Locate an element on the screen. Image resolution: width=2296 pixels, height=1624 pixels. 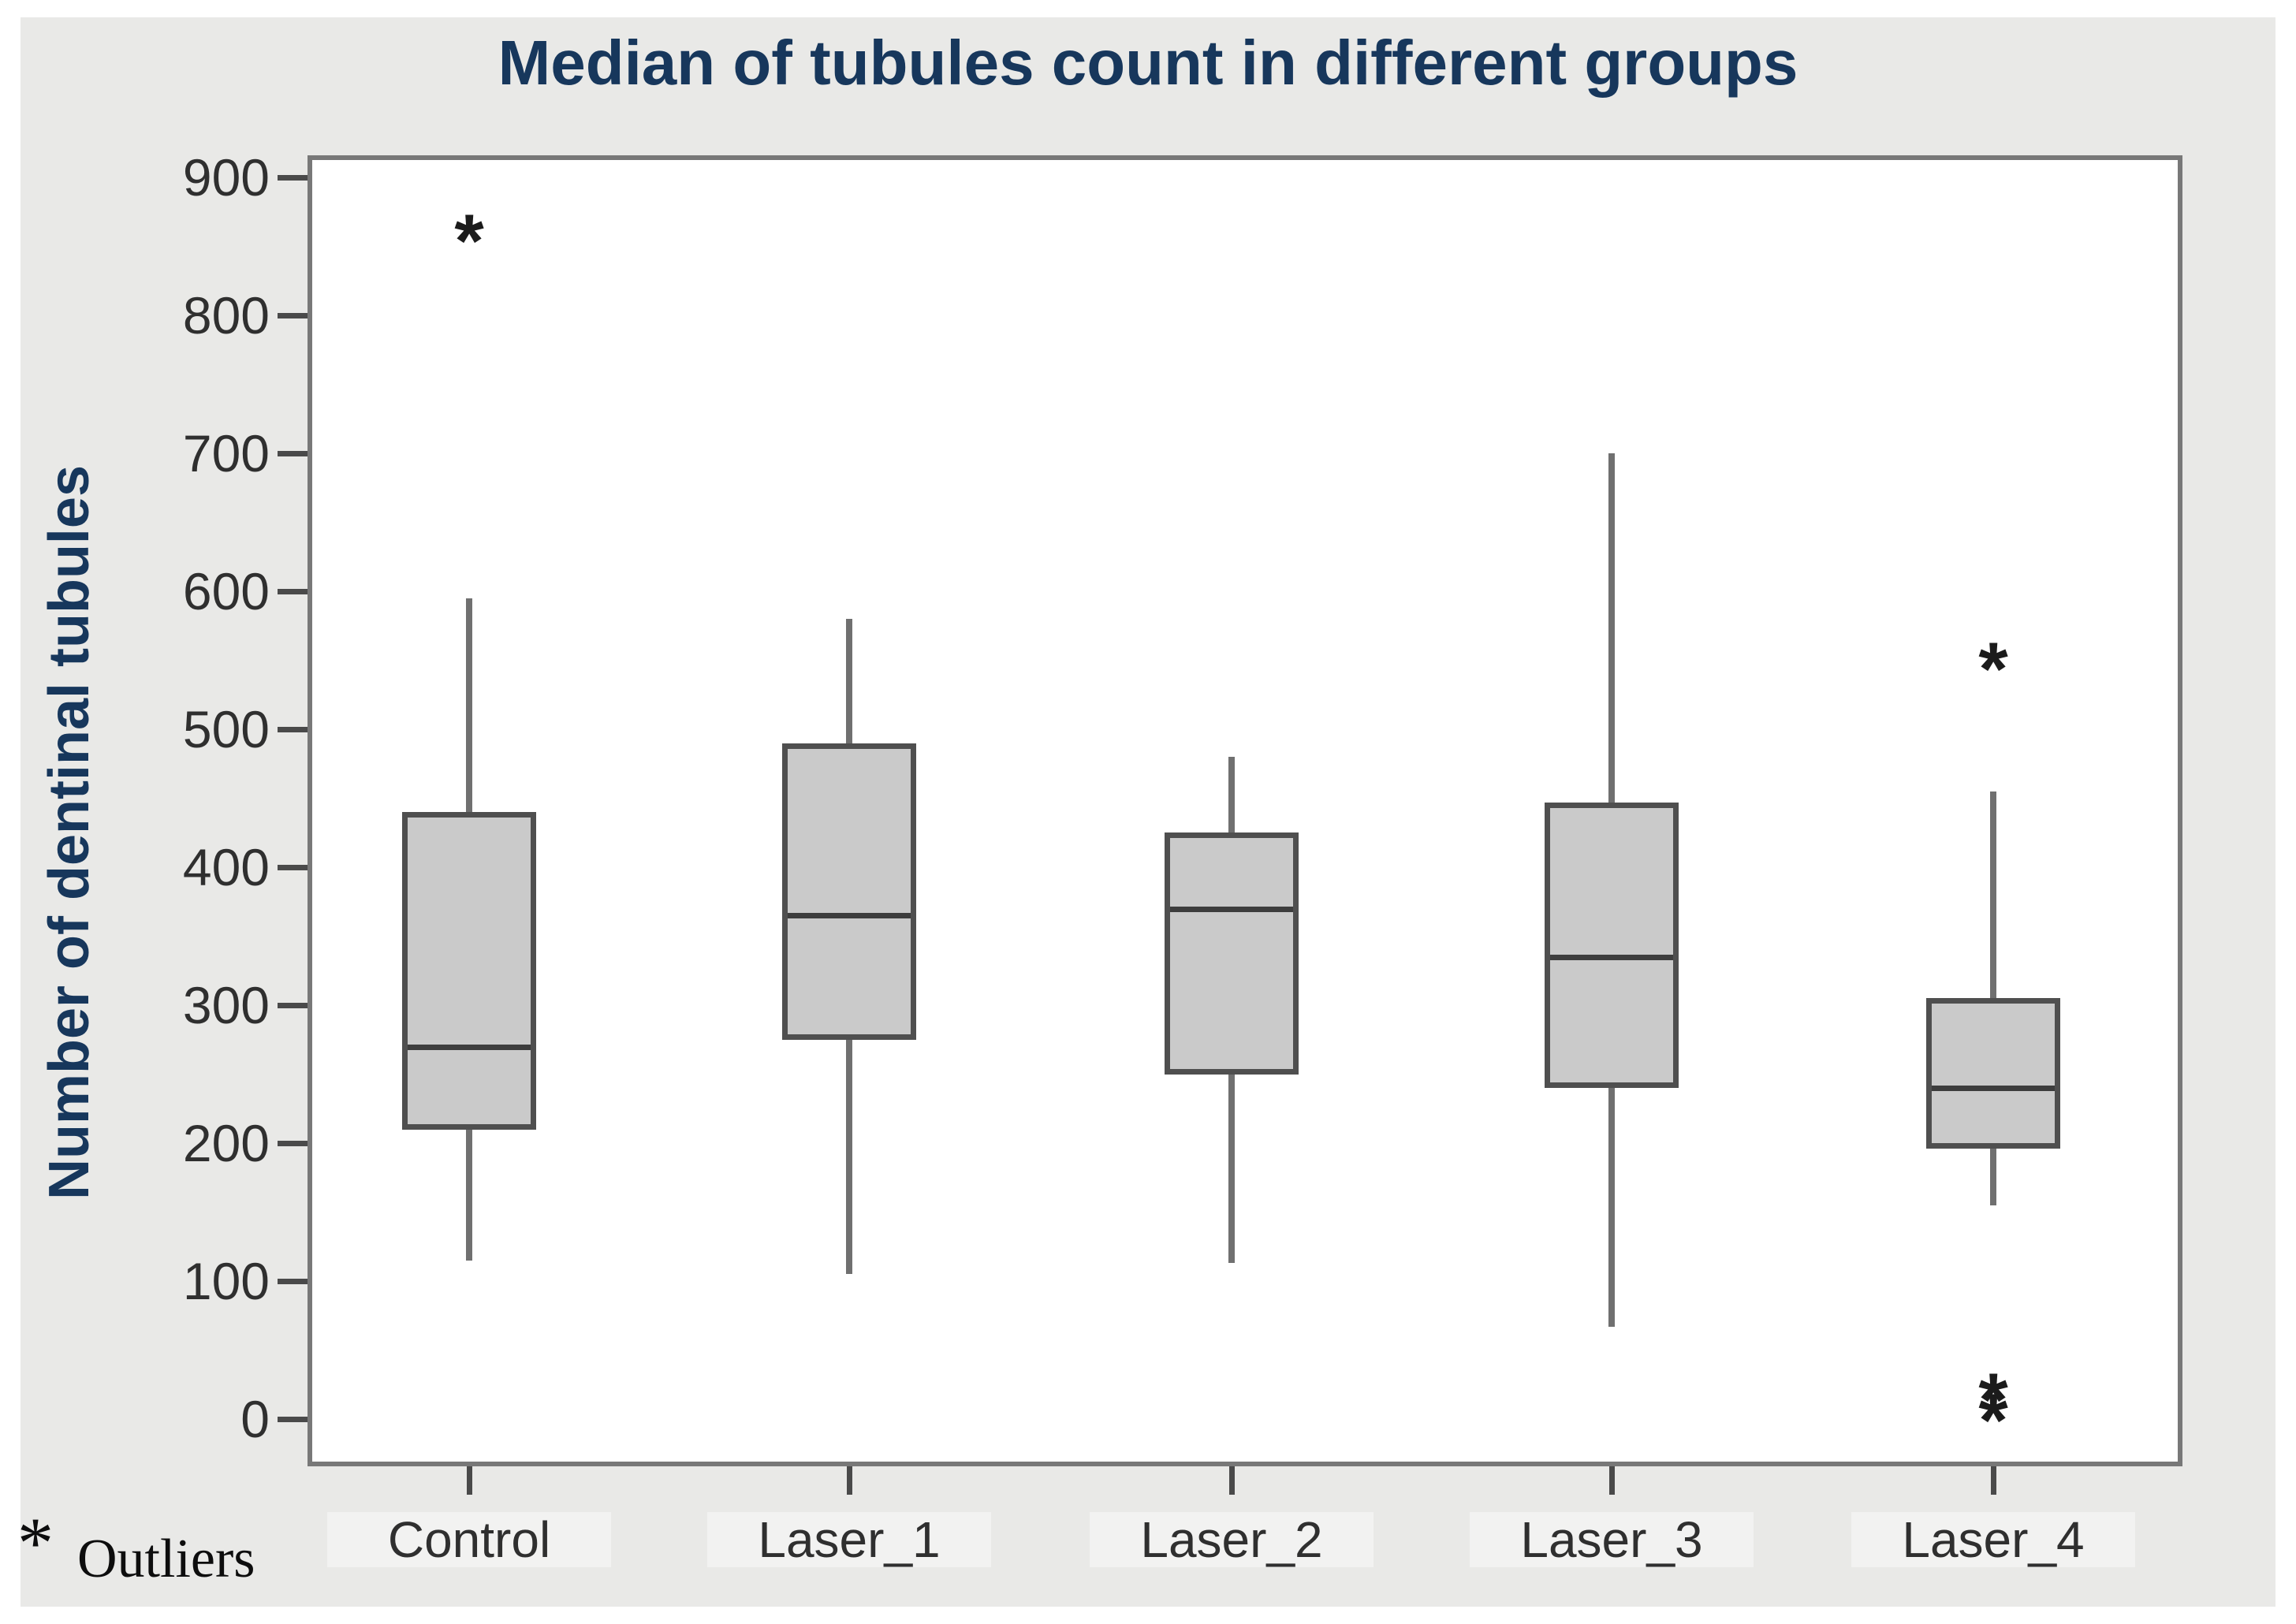
y-tick-label: 300 is located at coordinates (226, 1005).